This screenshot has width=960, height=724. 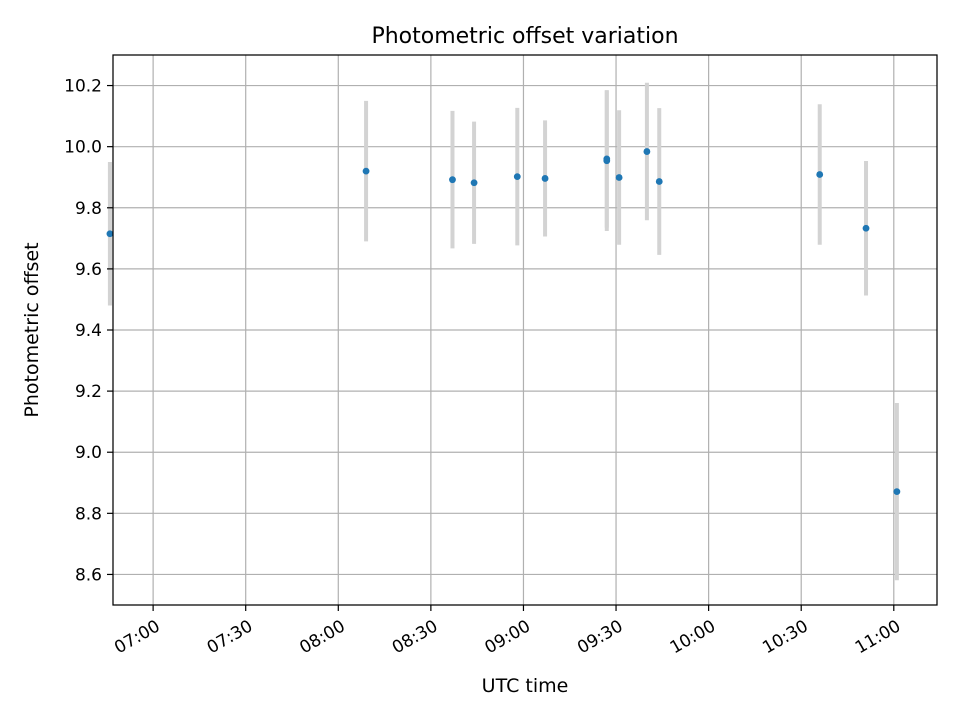 I want to click on y-tick-label: 9.0, so click(x=88, y=453).